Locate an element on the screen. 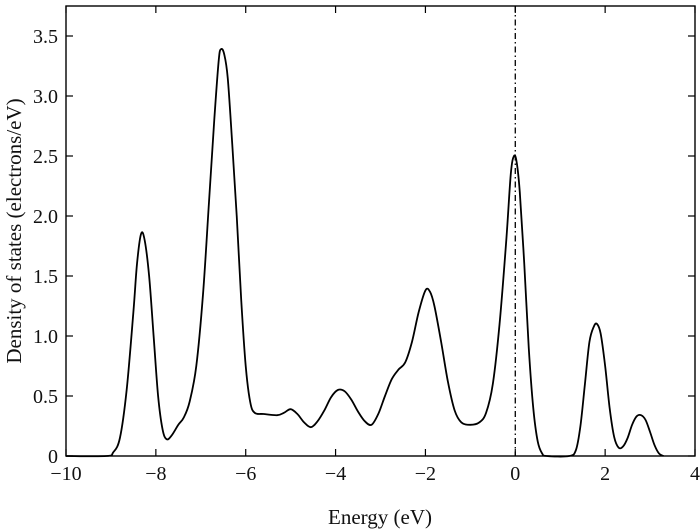 Image resolution: width=700 pixels, height=531 pixels. y-tick-label: 2.5 is located at coordinates (45, 157).